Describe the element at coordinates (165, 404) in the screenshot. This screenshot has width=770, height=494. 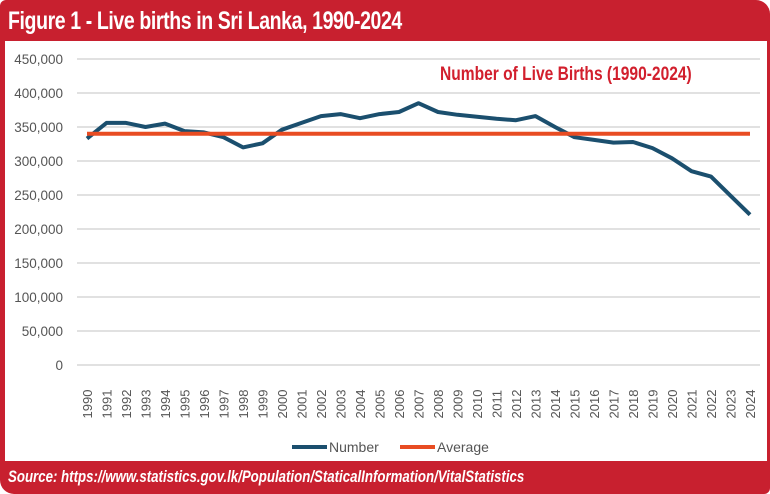
I see `x-tick-label: 1994` at that location.